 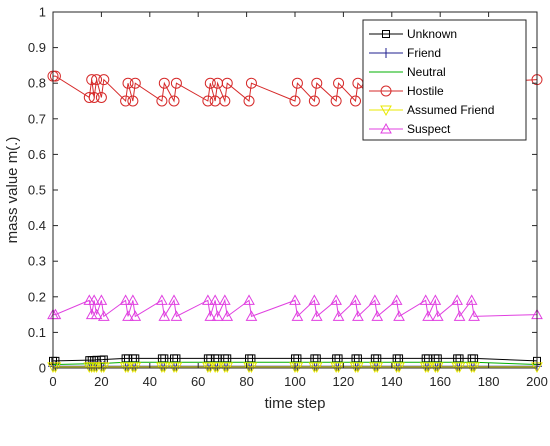 What do you see at coordinates (424, 53) in the screenshot?
I see `legend-label: Friend` at bounding box center [424, 53].